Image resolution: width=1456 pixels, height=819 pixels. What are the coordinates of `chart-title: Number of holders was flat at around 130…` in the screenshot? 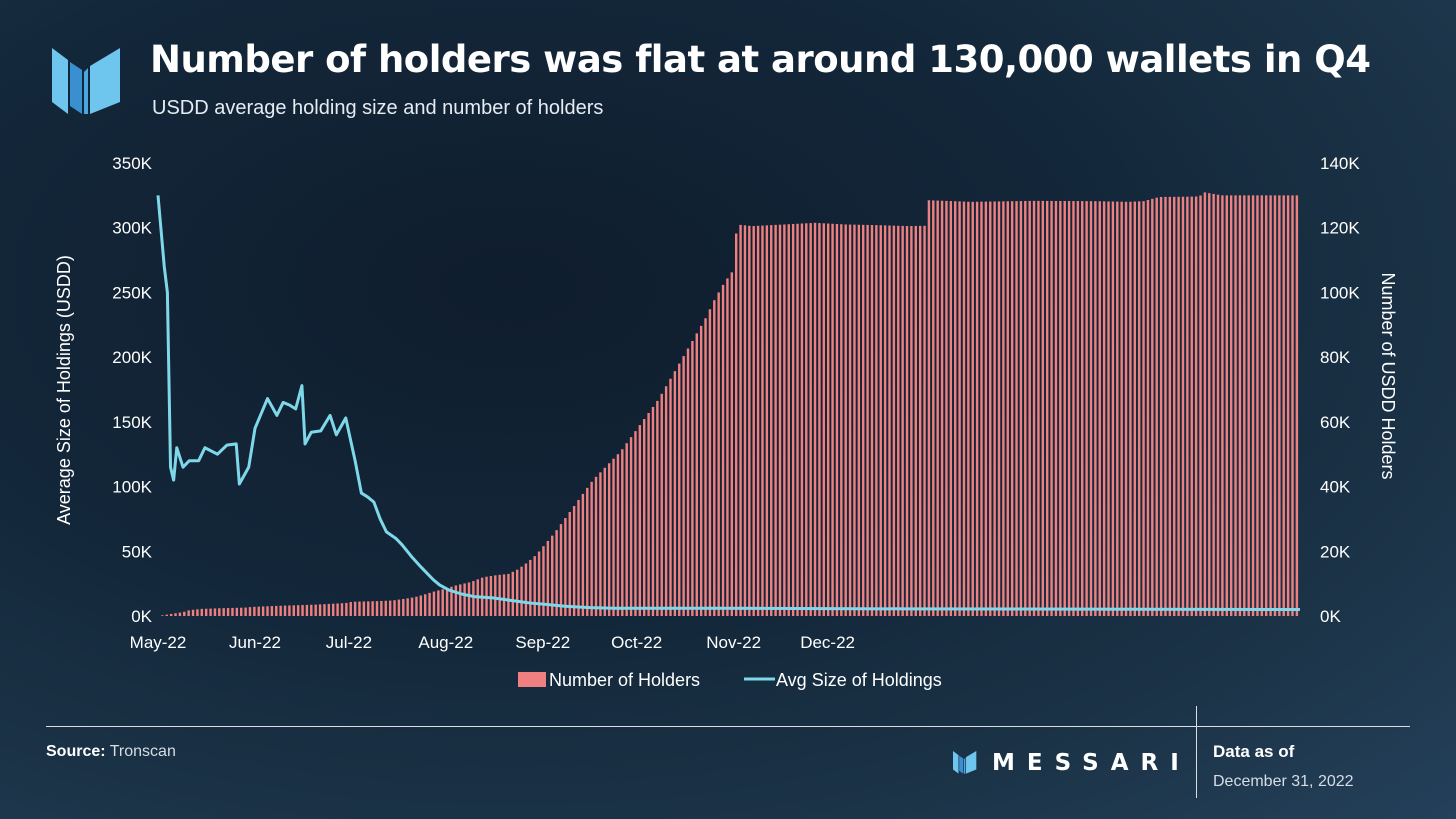 It's located at (760, 59).